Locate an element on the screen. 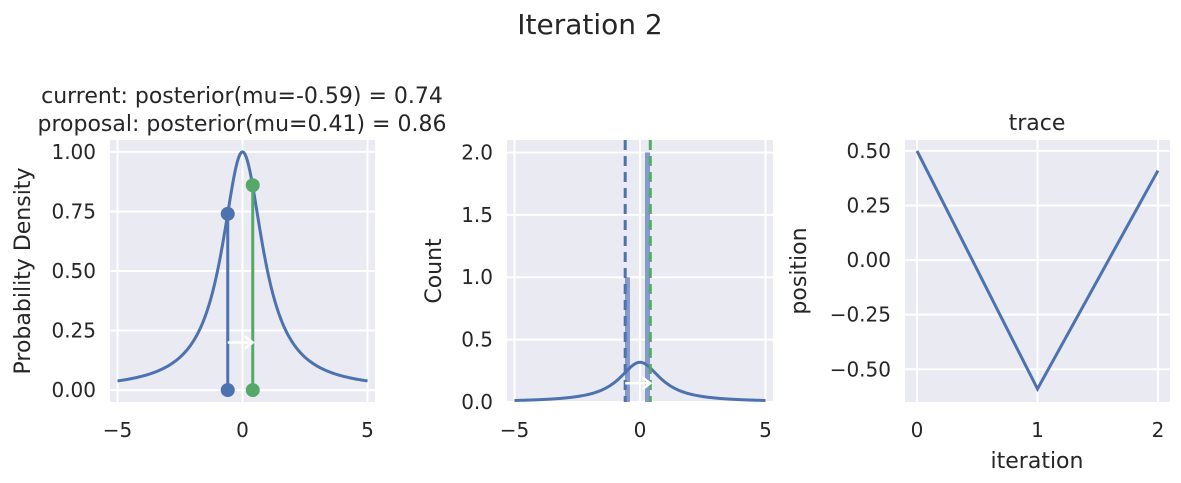  panel2-grid is located at coordinates (640, 271).